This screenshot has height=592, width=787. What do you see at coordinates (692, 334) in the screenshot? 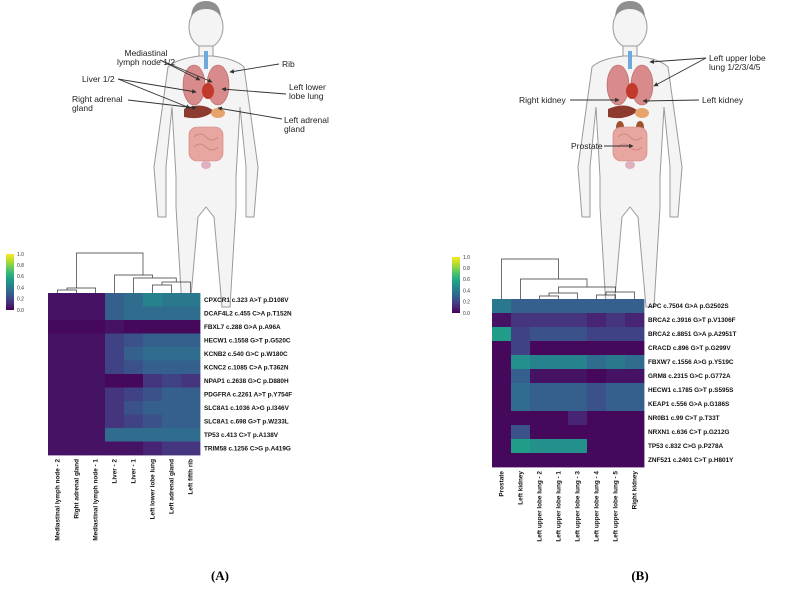
I see `row-label: BRCA2 c.8851 G>A p.A2951T` at bounding box center [692, 334].